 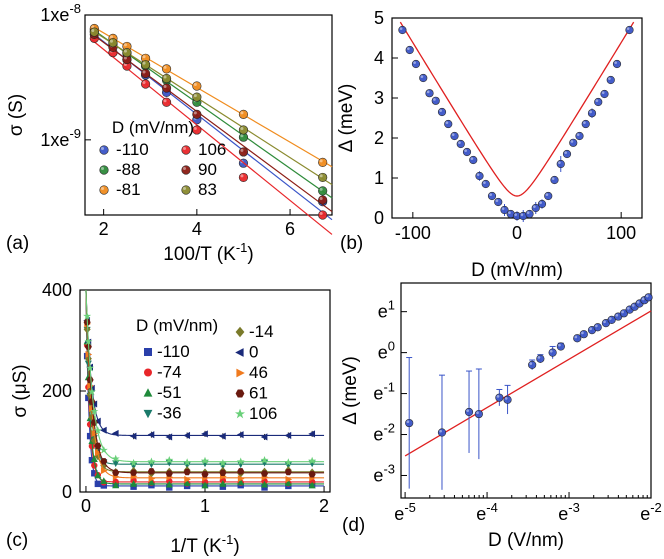 I want to click on panel-c-legend-label: 106, so click(x=263, y=413).